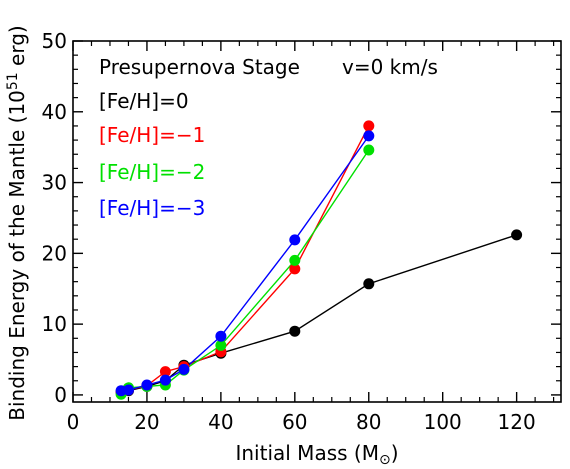 Image resolution: width=570 pixels, height=469 pixels. I want to click on legend: [Fe/H]=0 [Fe/H]=−1 [Fe/H]=−2 [Fe/H]=−3, so click(152, 154).